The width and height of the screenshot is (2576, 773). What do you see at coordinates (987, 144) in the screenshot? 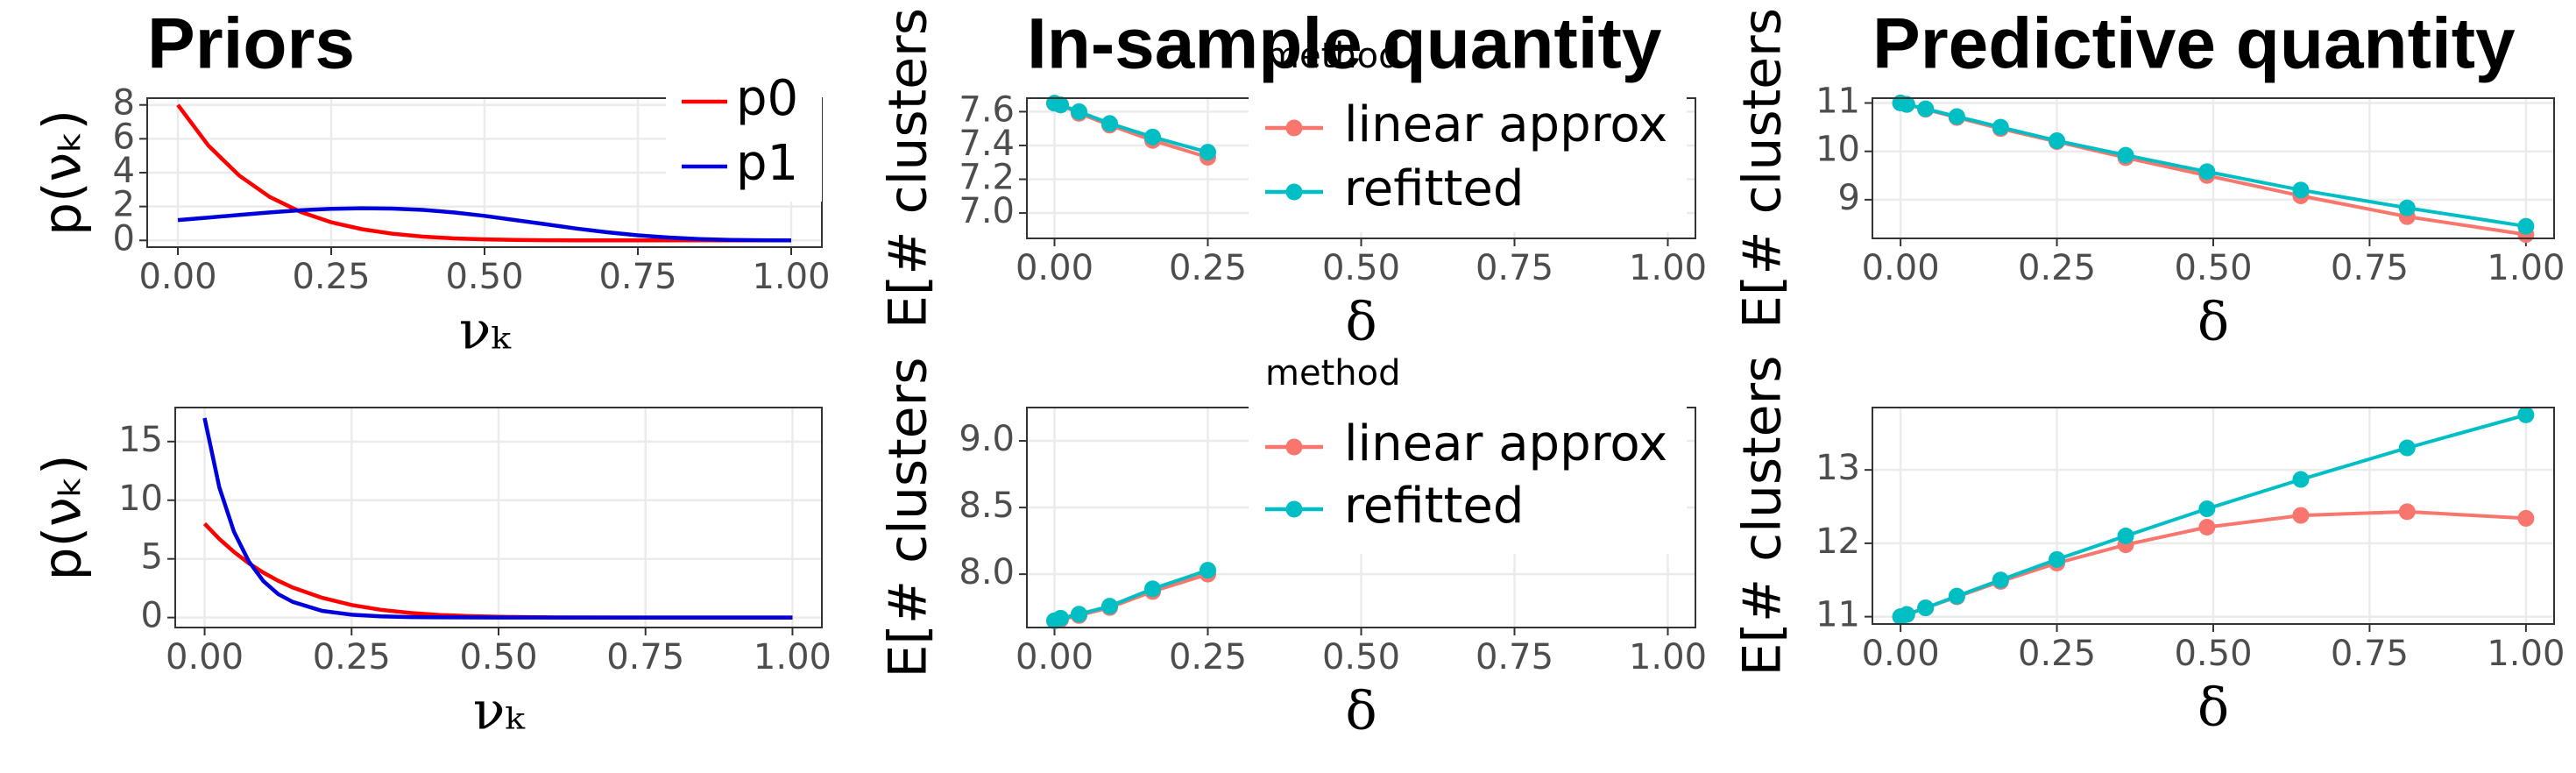
I see `y-tick-label: 7.4` at bounding box center [987, 144].